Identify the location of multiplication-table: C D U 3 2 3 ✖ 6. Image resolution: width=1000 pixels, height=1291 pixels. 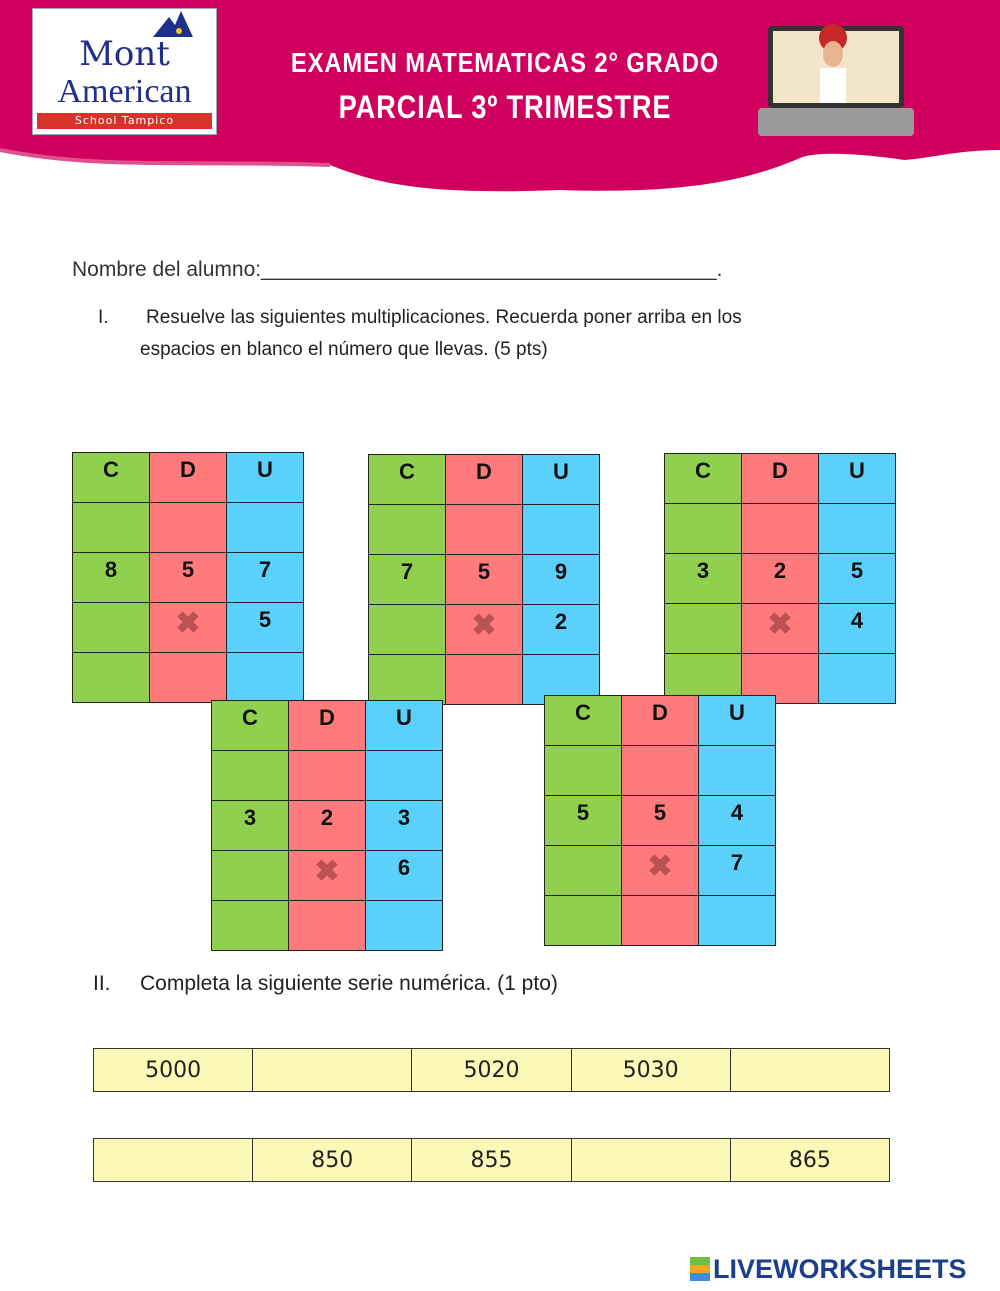
(327, 825).